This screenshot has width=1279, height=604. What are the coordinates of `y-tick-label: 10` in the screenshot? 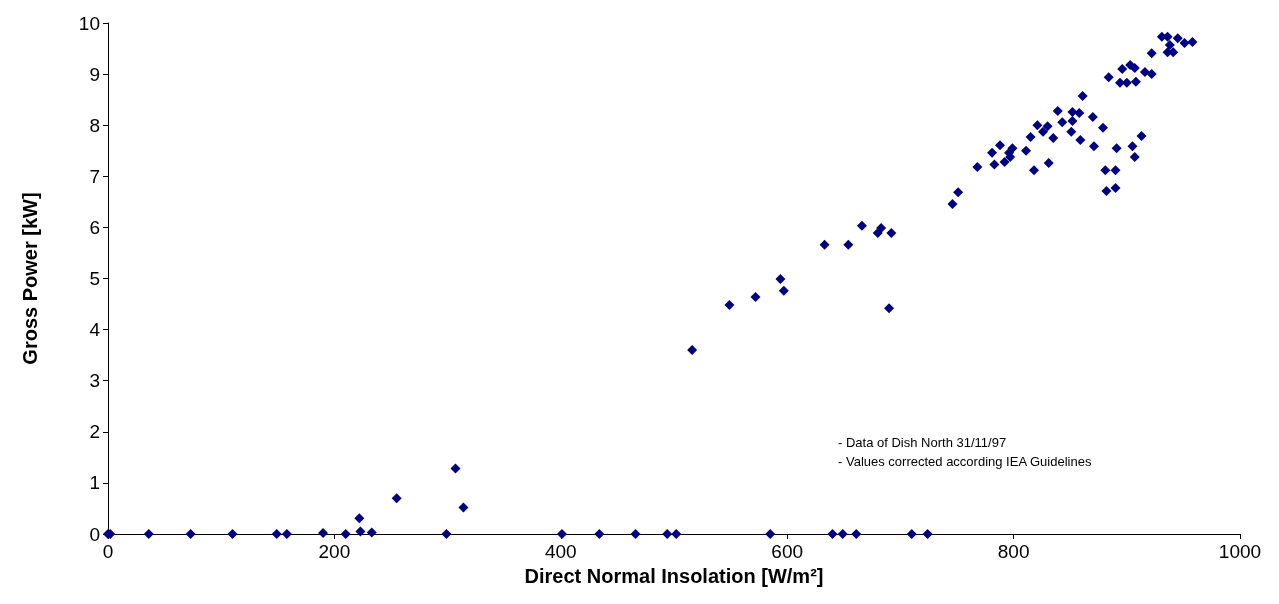 It's located at (89, 23).